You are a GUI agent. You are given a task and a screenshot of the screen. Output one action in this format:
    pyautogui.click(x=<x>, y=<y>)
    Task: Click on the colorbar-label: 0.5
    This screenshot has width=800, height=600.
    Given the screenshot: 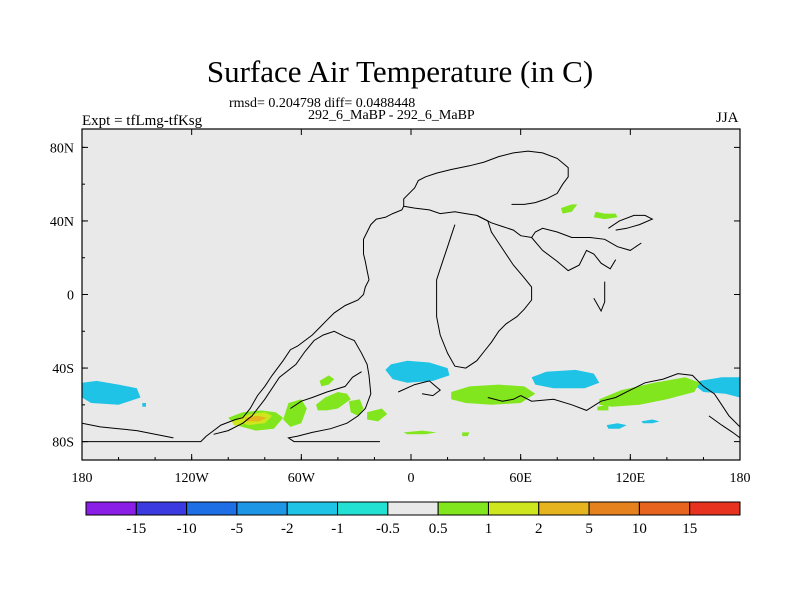 What is the action you would take?
    pyautogui.click(x=438, y=529)
    